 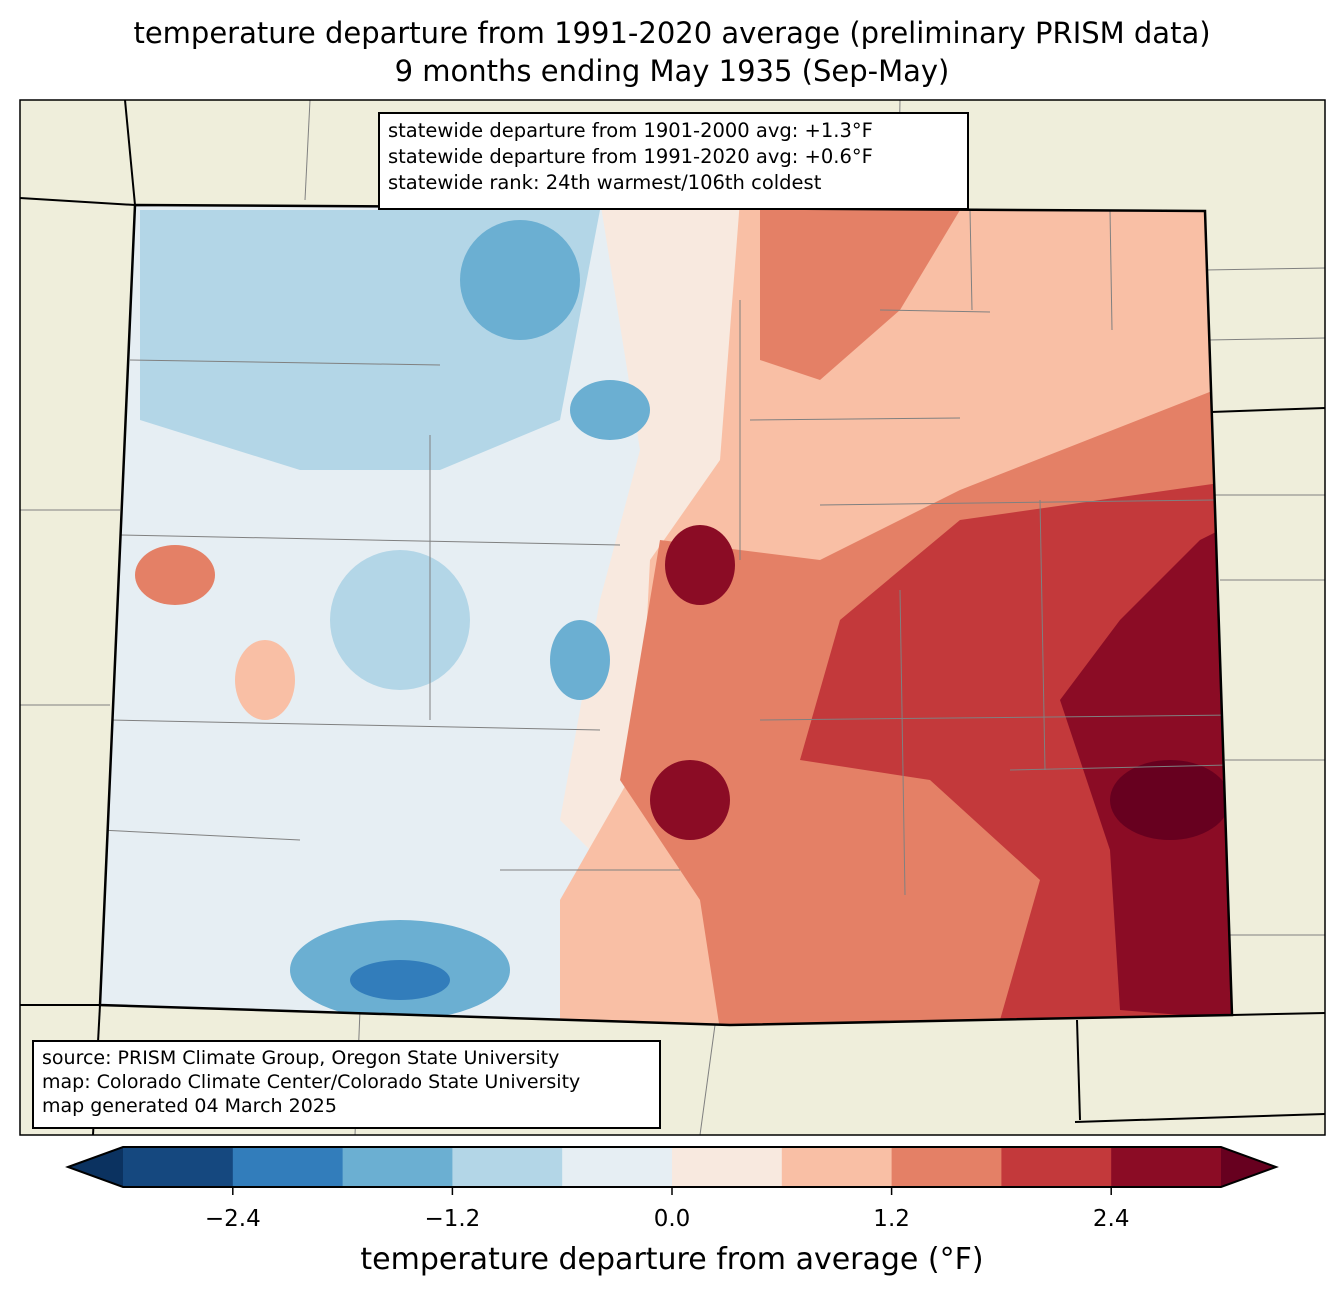 What do you see at coordinates (672, 71) in the screenshot?
I see `map-subtitle: 9 months ending May 1935 (Sep-May)` at bounding box center [672, 71].